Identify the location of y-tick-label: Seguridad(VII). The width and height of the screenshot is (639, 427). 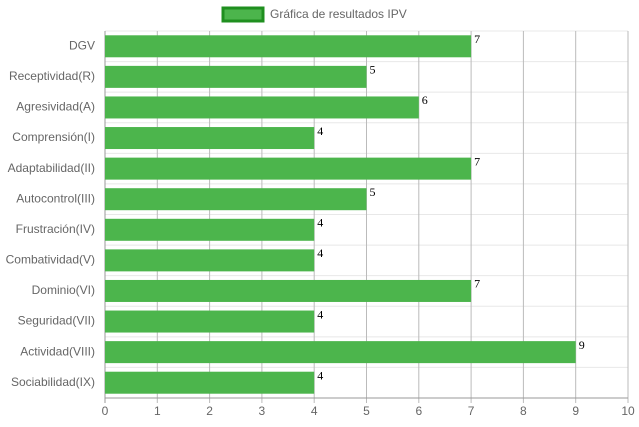
(56, 321).